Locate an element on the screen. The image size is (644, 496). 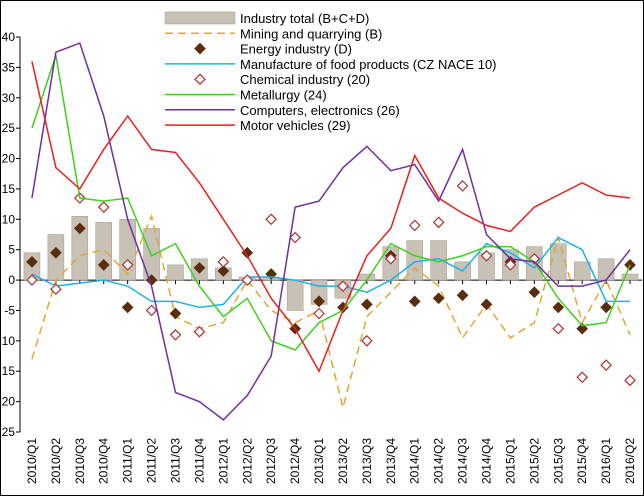
x-tick-label: 2013/Q1 is located at coordinates (319, 461).